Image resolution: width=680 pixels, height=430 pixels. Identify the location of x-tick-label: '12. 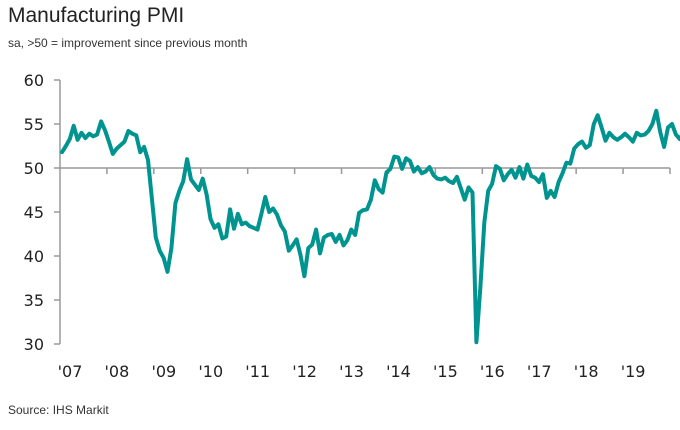
(304, 371).